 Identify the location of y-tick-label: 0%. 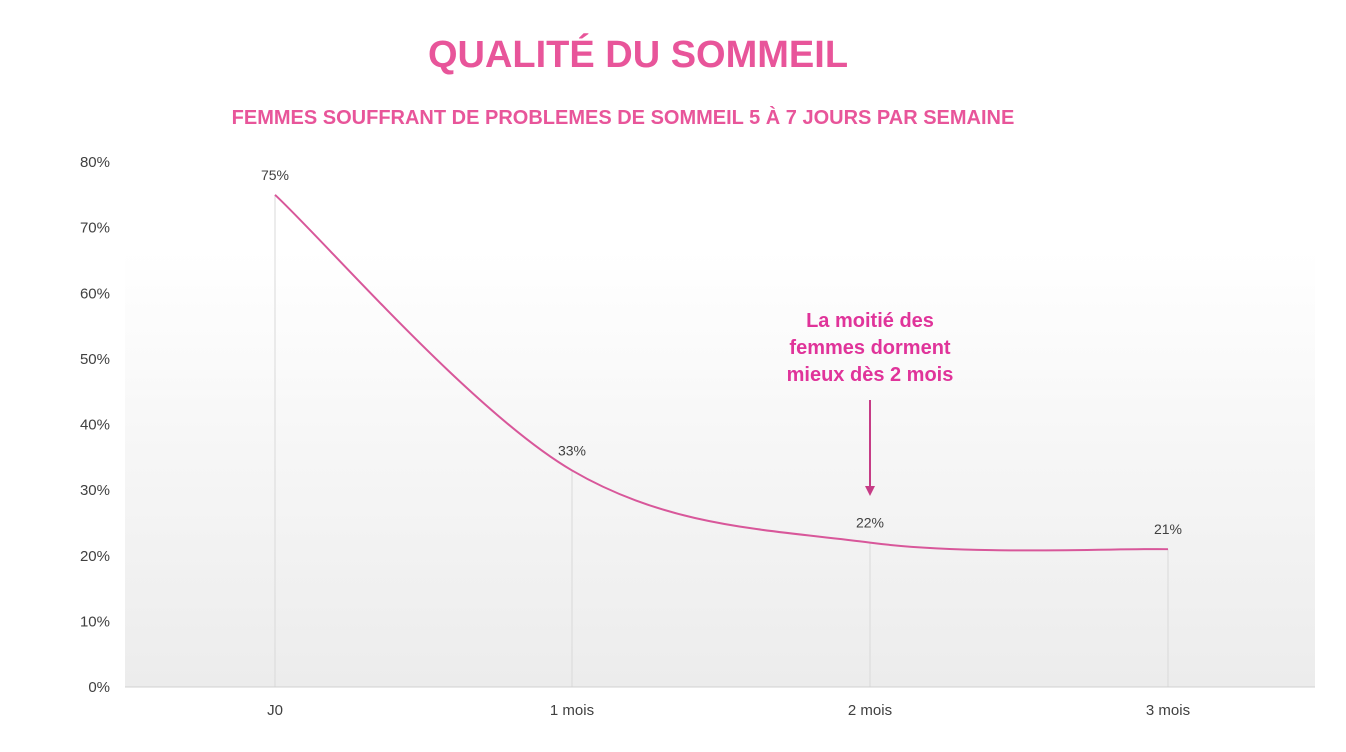
(99, 687).